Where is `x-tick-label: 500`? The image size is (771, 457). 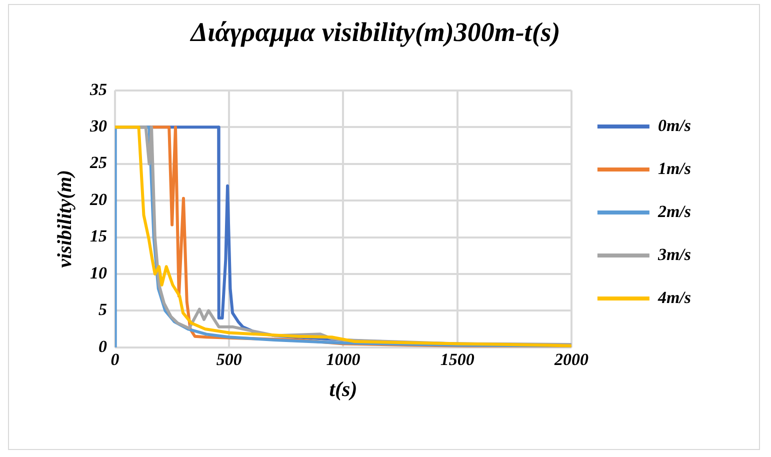 x-tick-label: 500 is located at coordinates (229, 359).